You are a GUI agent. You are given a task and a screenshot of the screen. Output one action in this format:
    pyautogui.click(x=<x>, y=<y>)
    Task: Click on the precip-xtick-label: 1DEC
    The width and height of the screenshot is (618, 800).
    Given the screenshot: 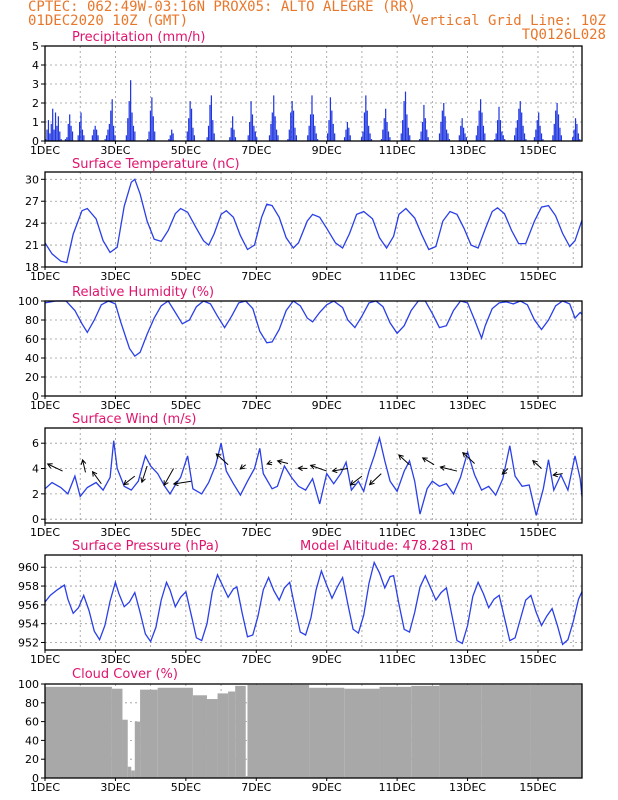 What is the action you would take?
    pyautogui.click(x=45, y=150)
    